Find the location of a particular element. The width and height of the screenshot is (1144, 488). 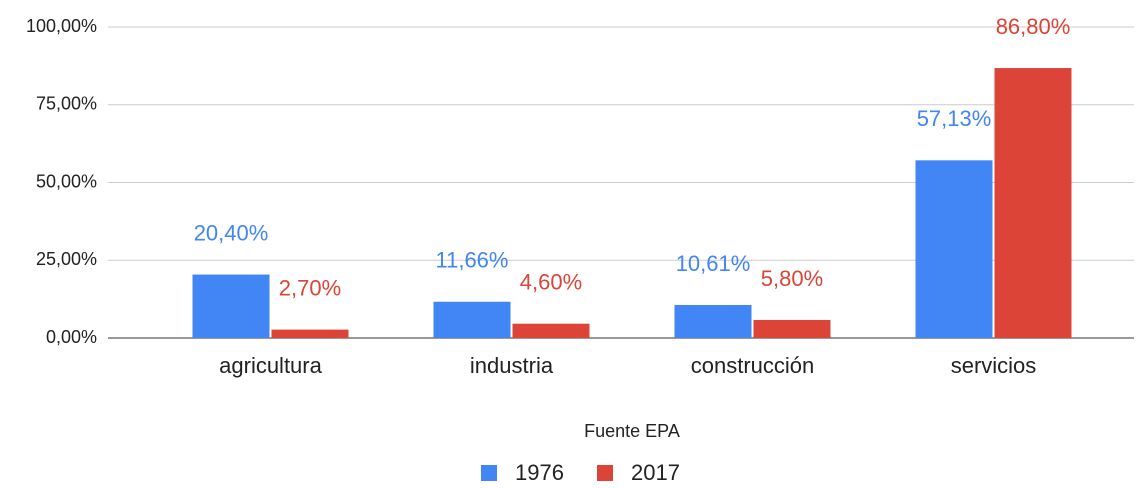

x-tick-label: construcción is located at coordinates (753, 365).